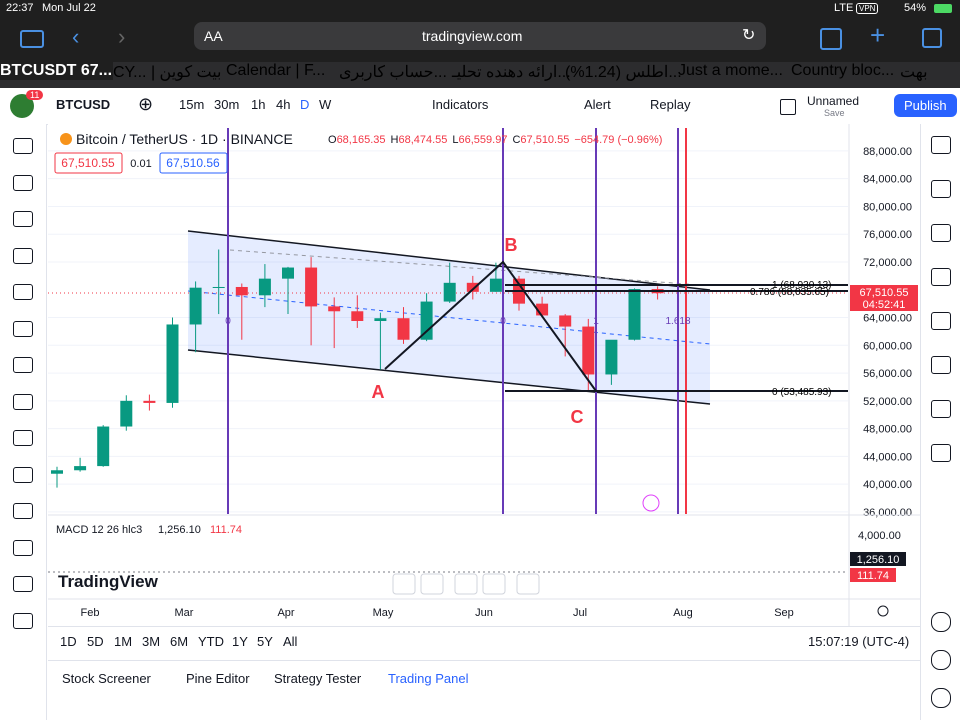 The image size is (960, 720). I want to click on reset, so click(528, 584).